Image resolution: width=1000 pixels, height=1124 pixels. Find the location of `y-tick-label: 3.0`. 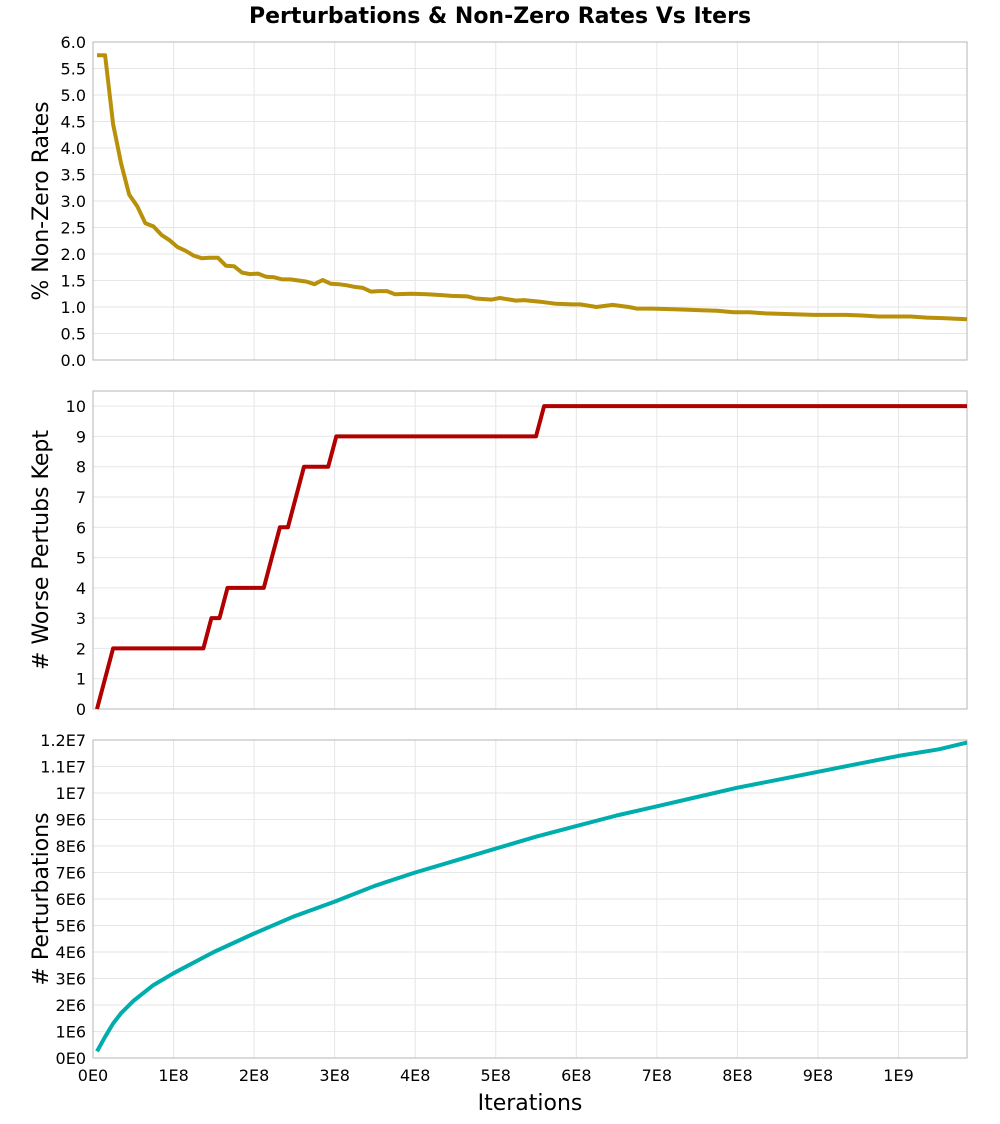

y-tick-label: 3.0 is located at coordinates (73, 201).